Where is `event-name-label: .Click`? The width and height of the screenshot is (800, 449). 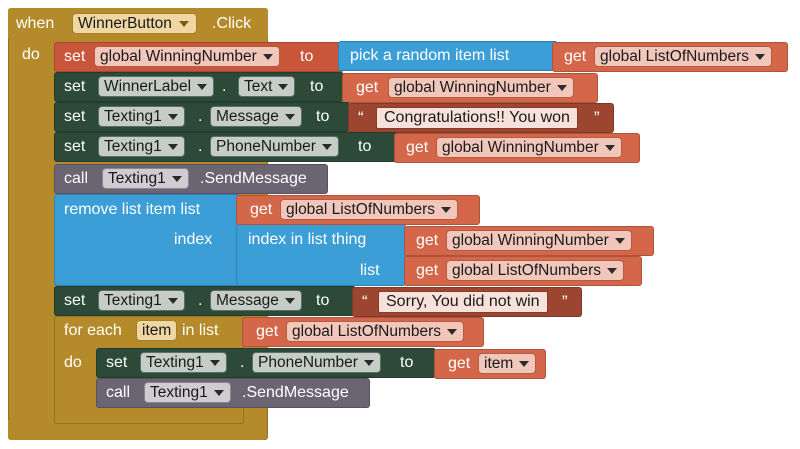 event-name-label: .Click is located at coordinates (232, 23).